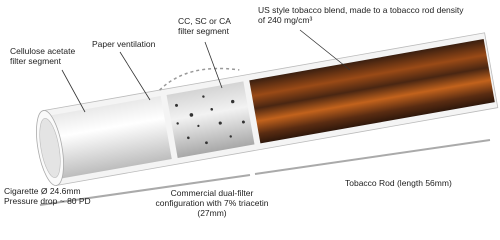  Describe the element at coordinates (285, 20) in the screenshot. I see `label-line: of 240 mg/cm³` at that location.